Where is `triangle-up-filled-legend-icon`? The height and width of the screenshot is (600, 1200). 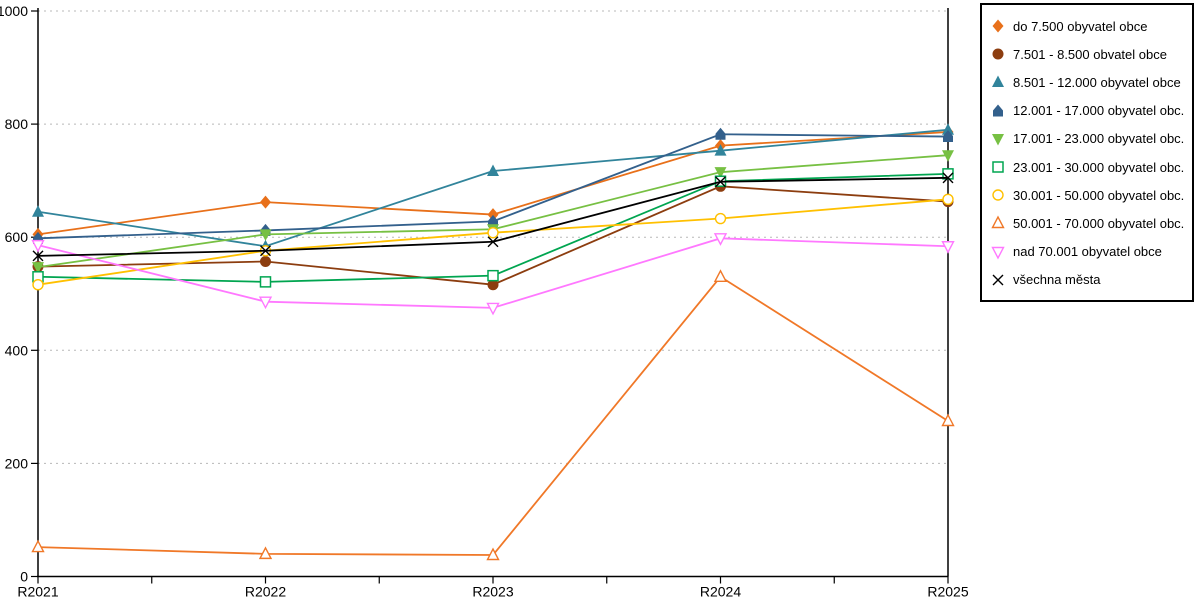
triangle-up-filled-legend-icon is located at coordinates (998, 81).